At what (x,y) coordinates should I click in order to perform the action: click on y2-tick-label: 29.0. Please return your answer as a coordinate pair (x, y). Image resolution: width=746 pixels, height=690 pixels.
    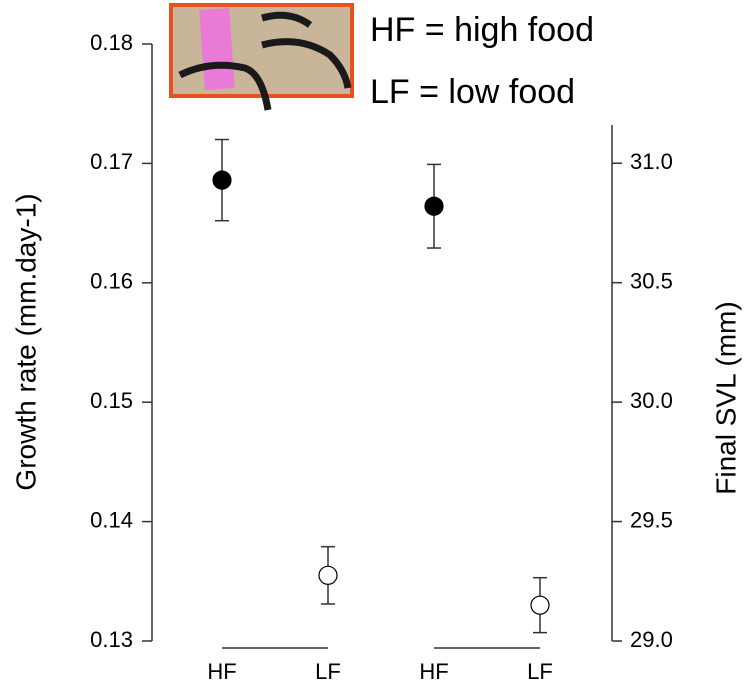
    Looking at the image, I should click on (651, 639).